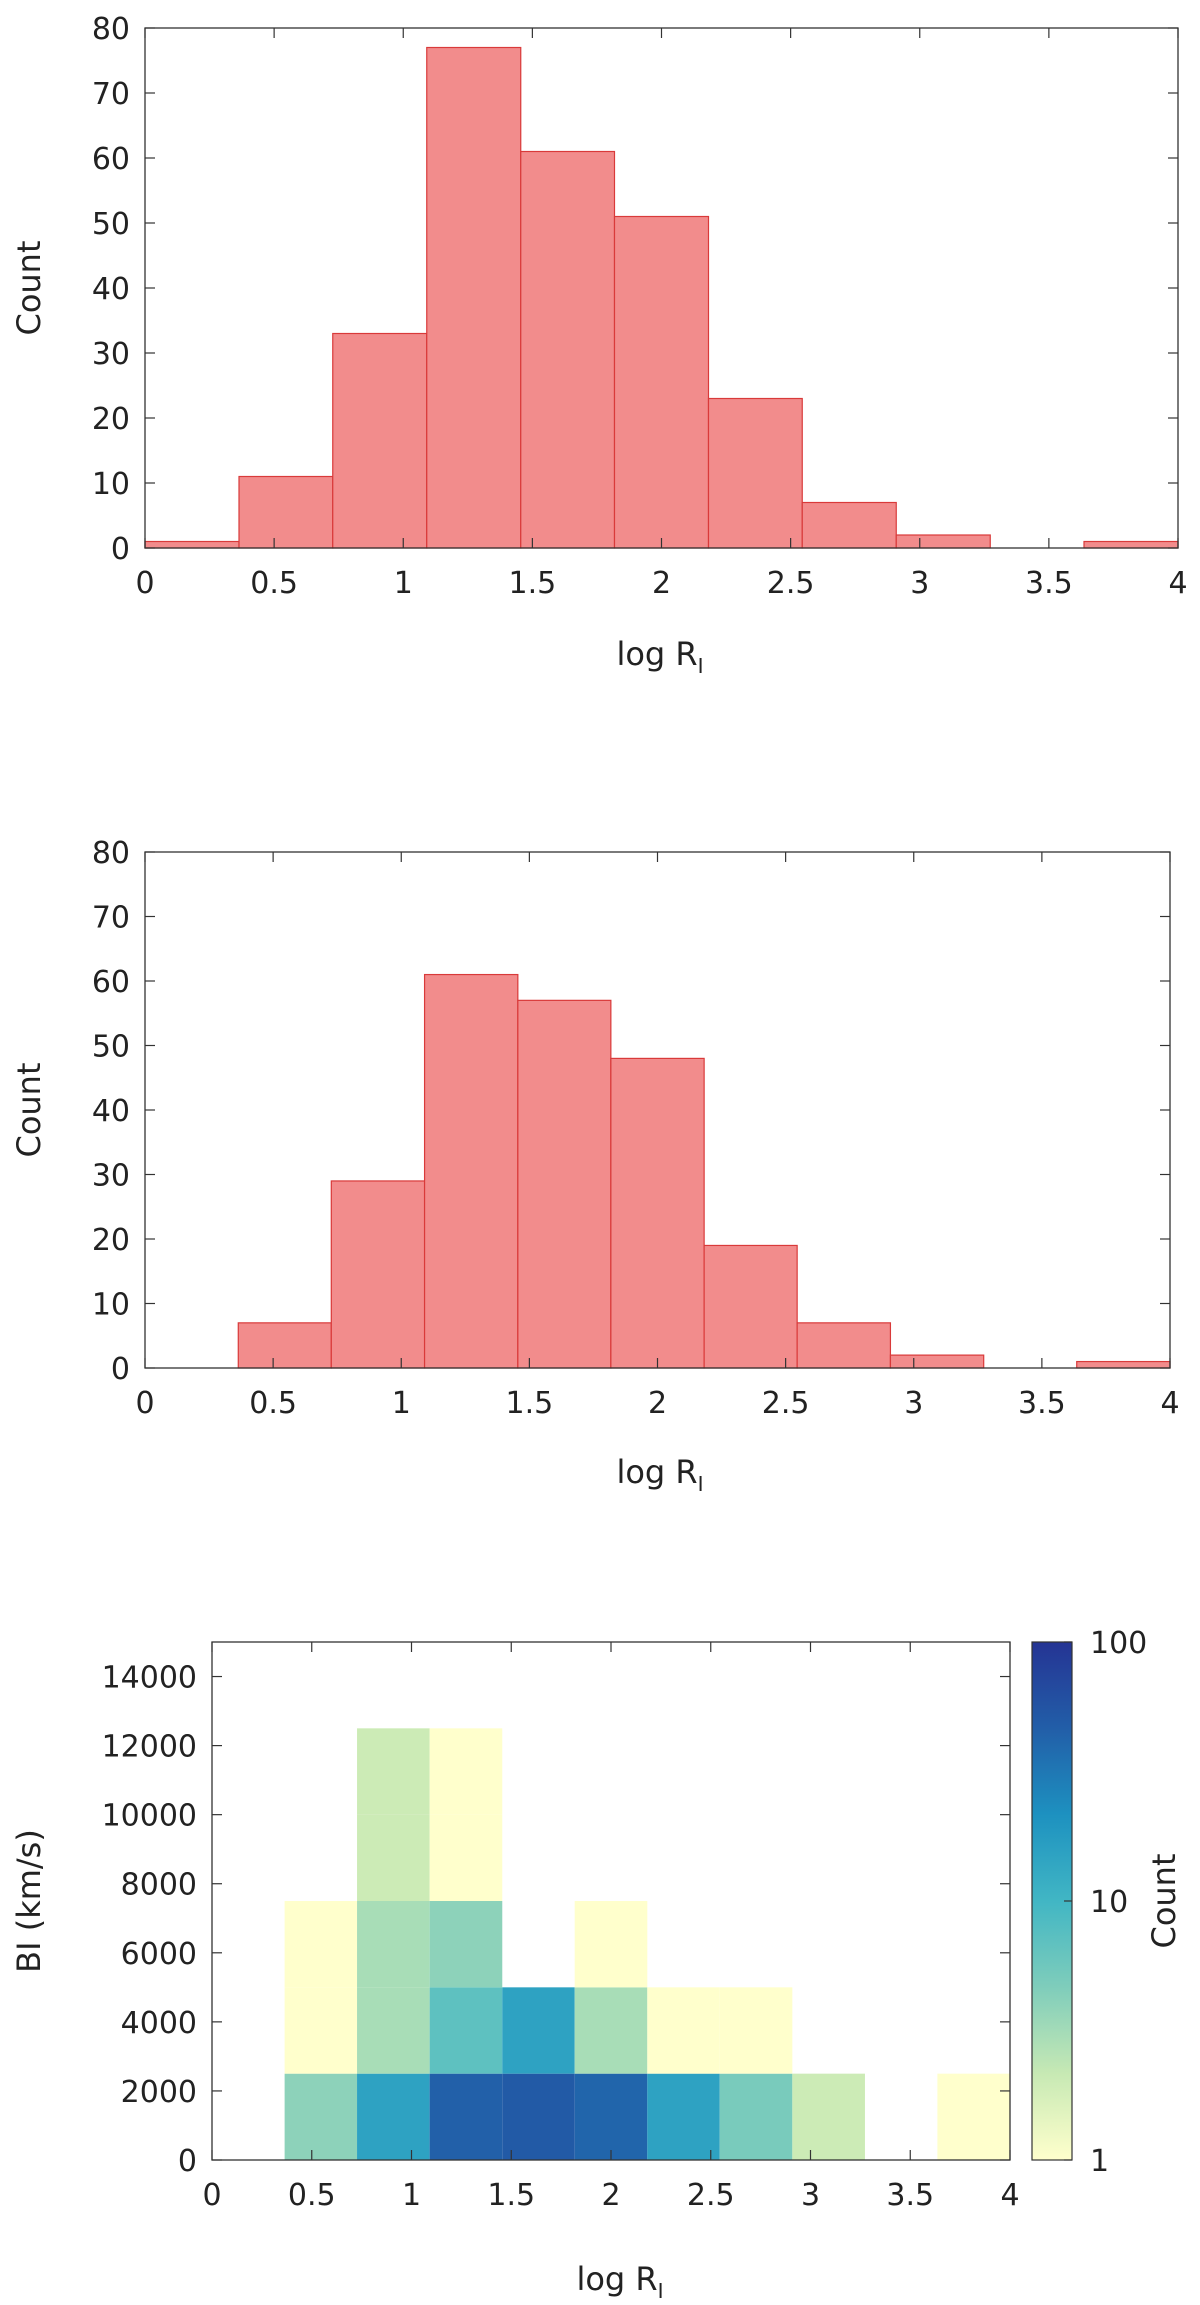 This screenshot has height=2305, width=1200. Describe the element at coordinates (111, 853) in the screenshot. I see `y-tick-label: 80` at that location.